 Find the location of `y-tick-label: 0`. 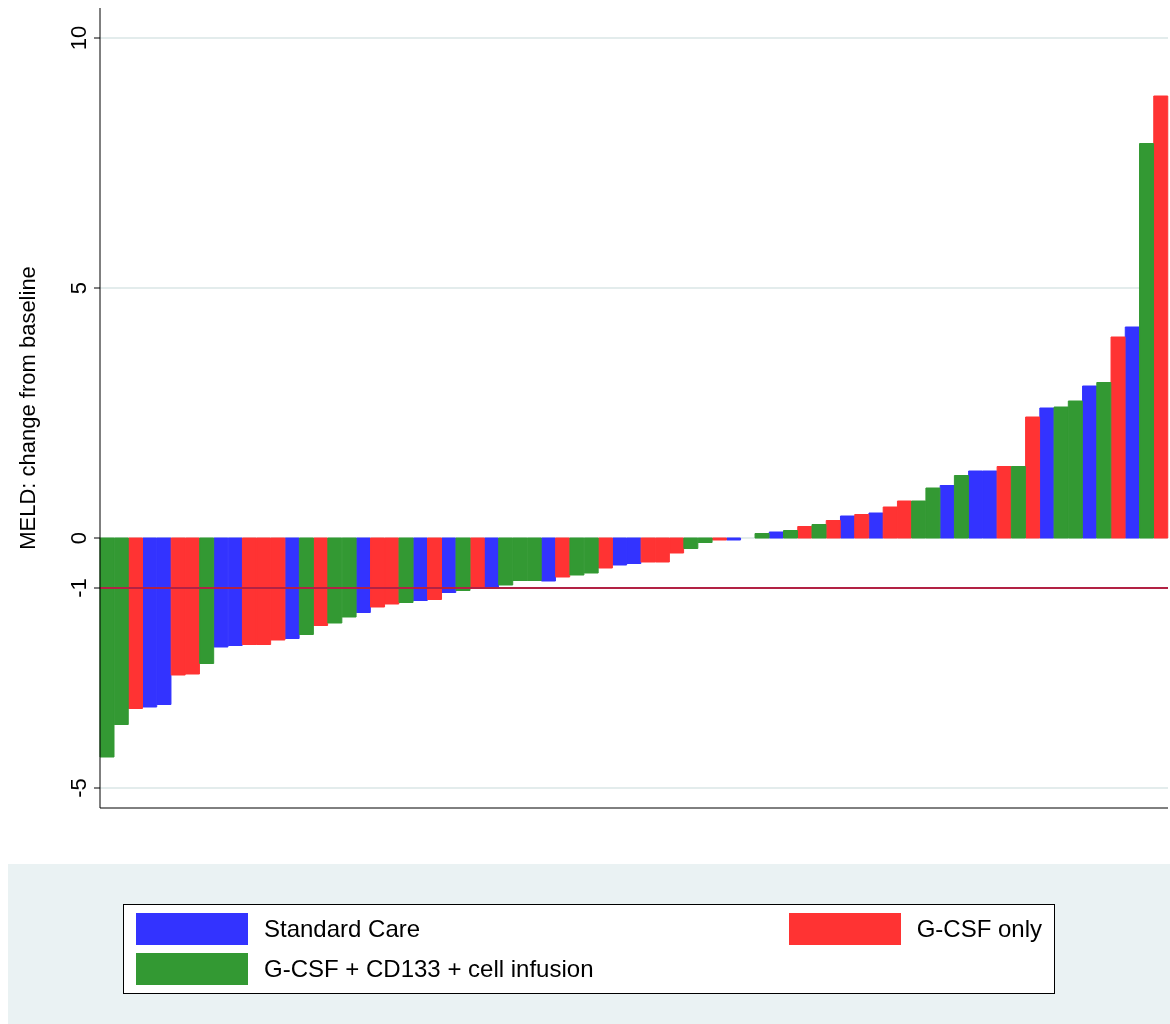

y-tick-label: 0 is located at coordinates (78, 538).